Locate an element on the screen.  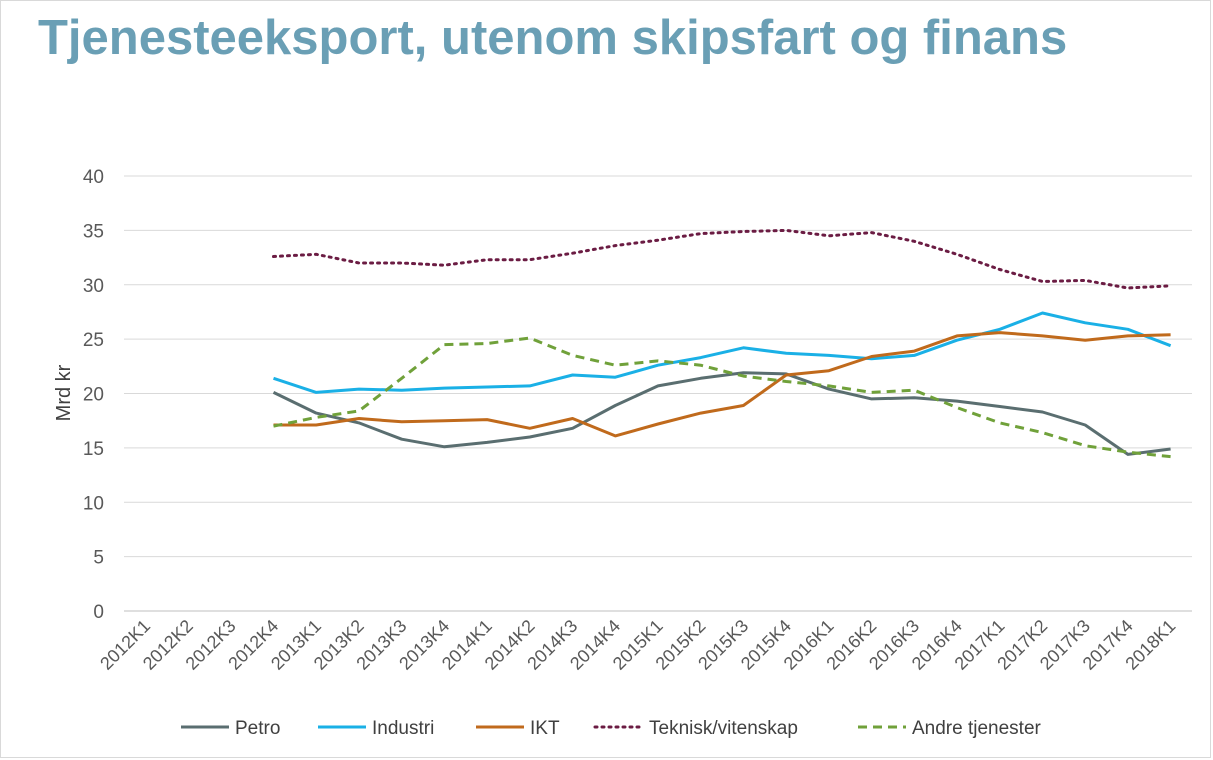
series-line-petro is located at coordinates (721, 413).